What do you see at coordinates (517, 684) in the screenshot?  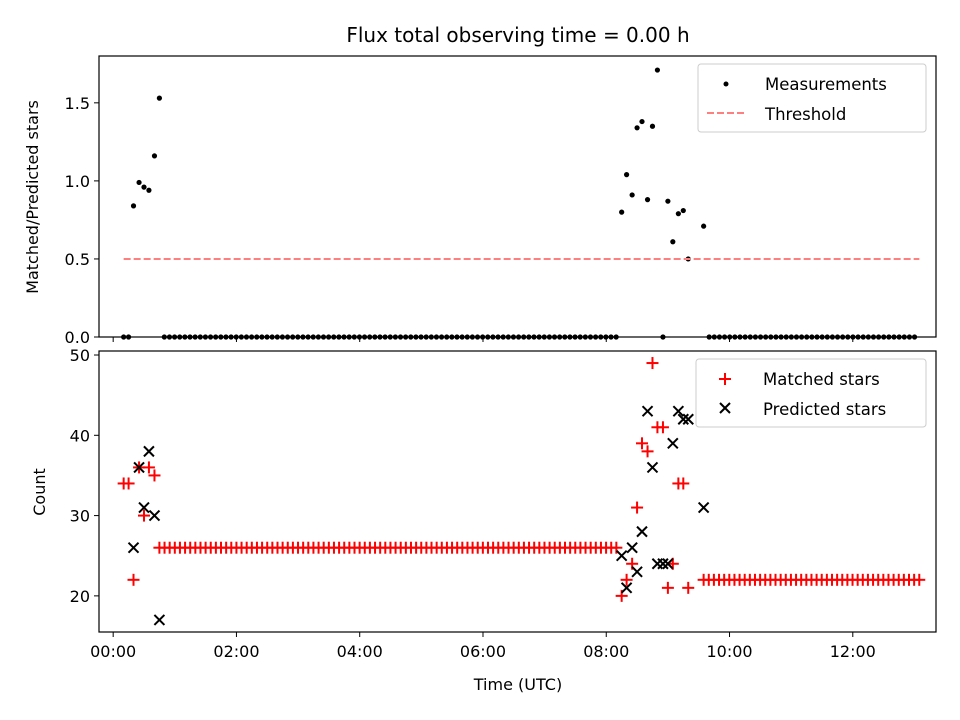 I see `x-axis-title: Time (UTC)` at bounding box center [517, 684].